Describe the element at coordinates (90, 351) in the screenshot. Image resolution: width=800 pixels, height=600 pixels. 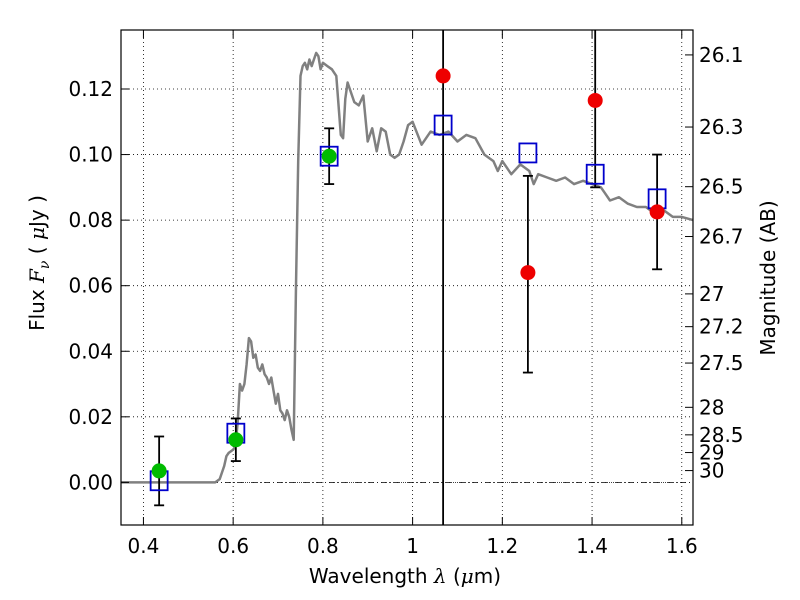
I see `y-tick-label: 0.04` at that location.